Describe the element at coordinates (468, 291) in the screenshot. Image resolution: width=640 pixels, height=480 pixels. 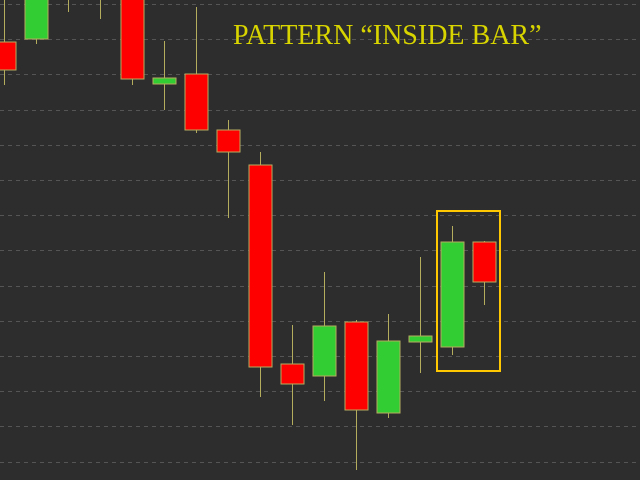
I see `inside-bar-highlight-box` at that location.